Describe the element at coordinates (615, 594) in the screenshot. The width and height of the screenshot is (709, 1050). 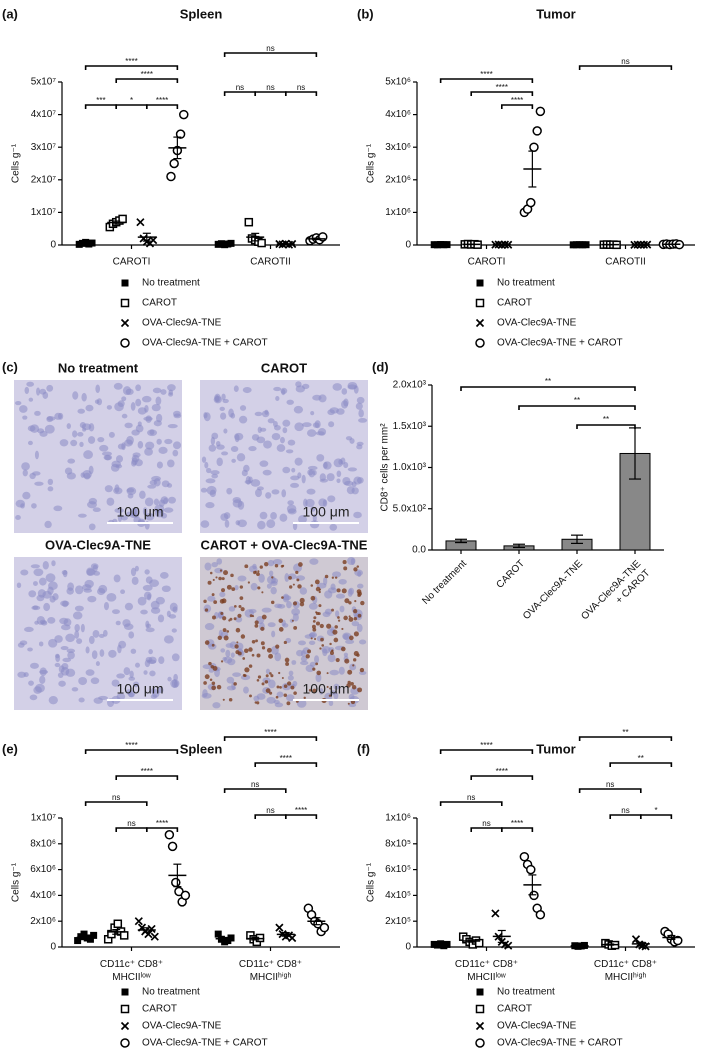
I see `x-tick-label: OVA-Clec9A-TNE+ CAROT` at that location.